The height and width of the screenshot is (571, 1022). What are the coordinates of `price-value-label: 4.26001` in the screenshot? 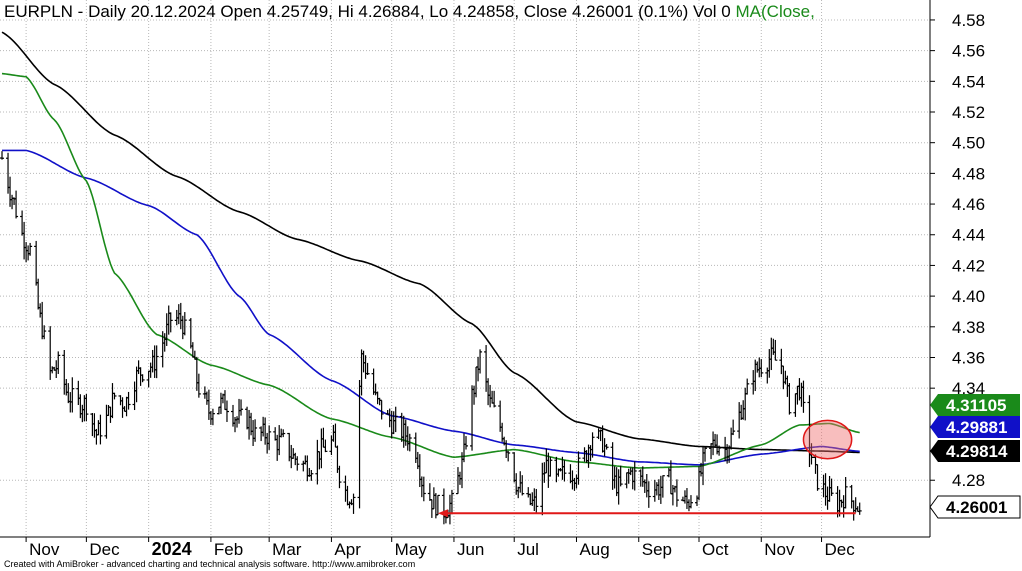 It's located at (975, 507).